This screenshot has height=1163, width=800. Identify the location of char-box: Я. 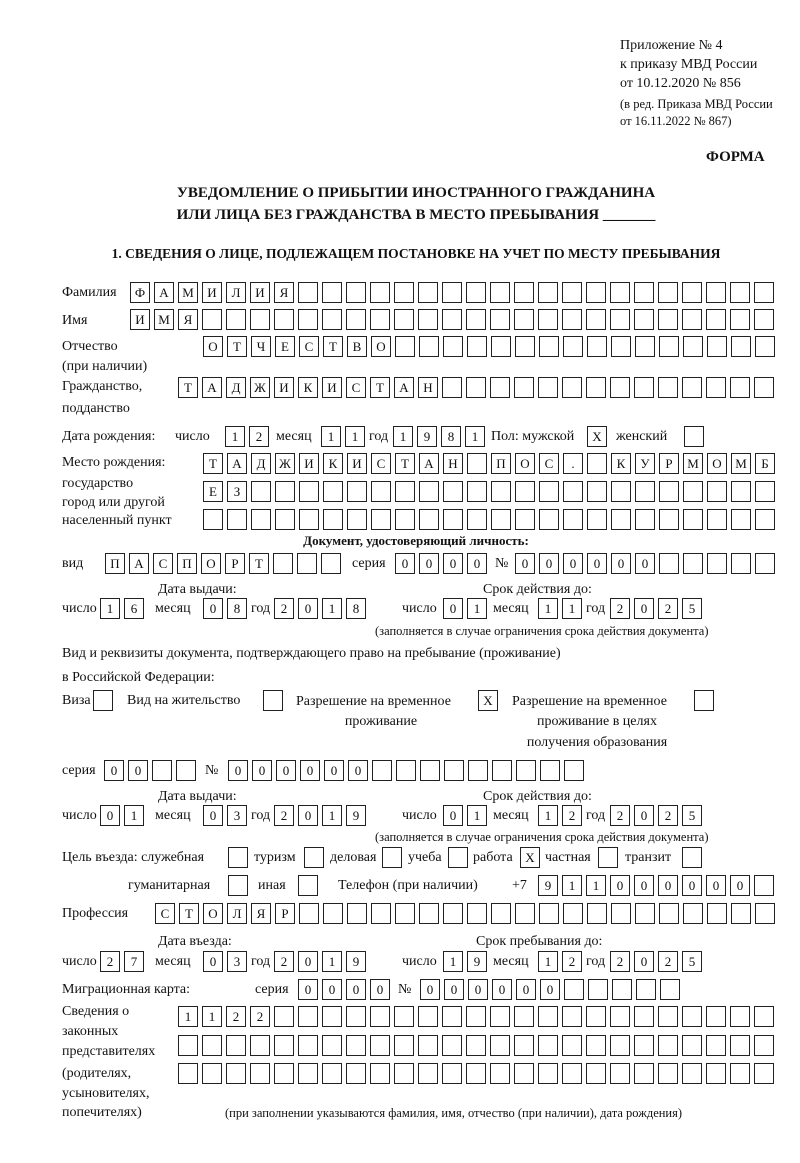
(188, 319).